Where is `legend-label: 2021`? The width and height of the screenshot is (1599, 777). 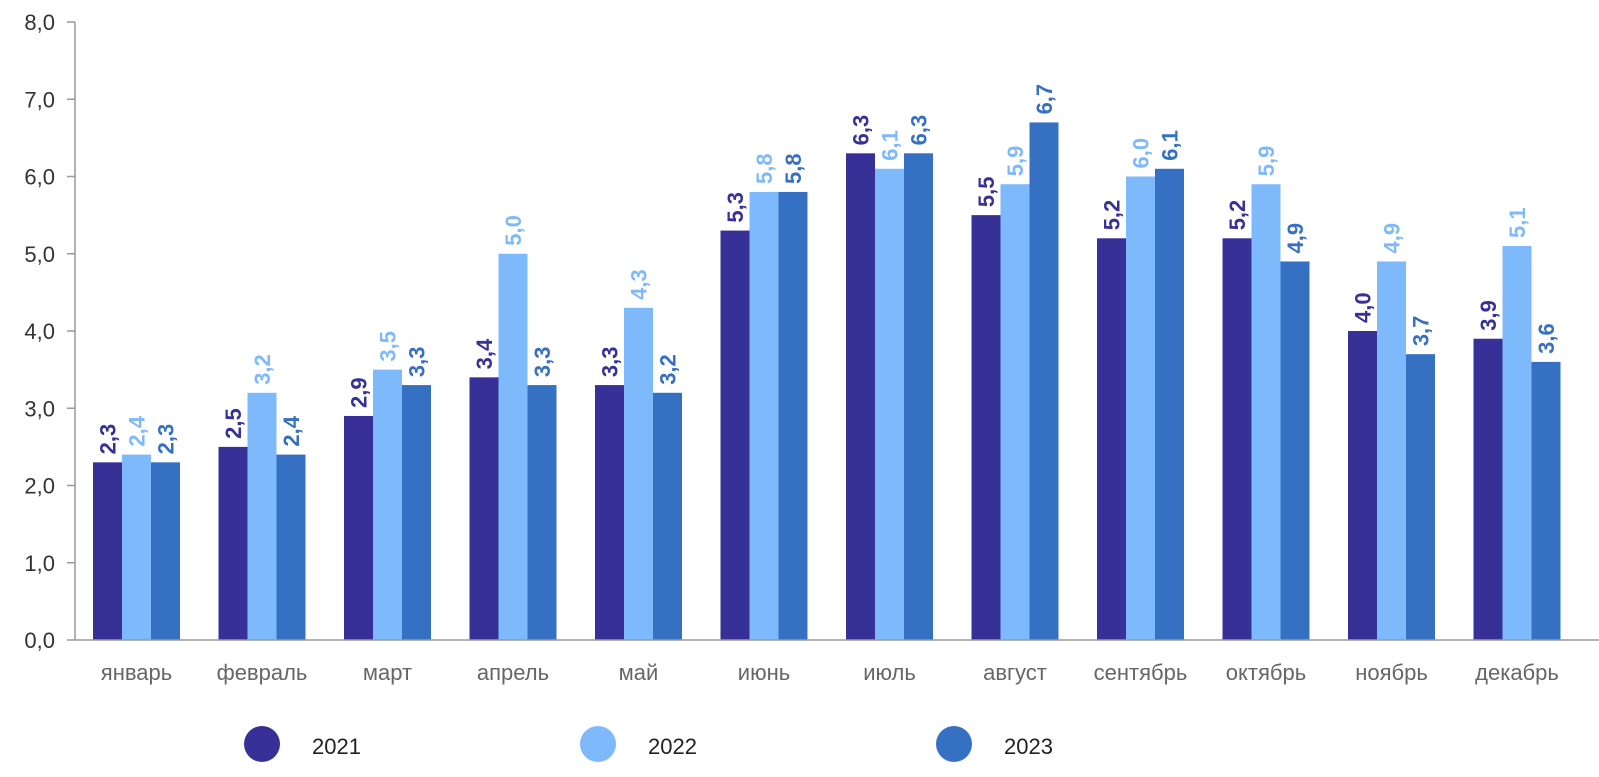
legend-label: 2021 is located at coordinates (336, 746).